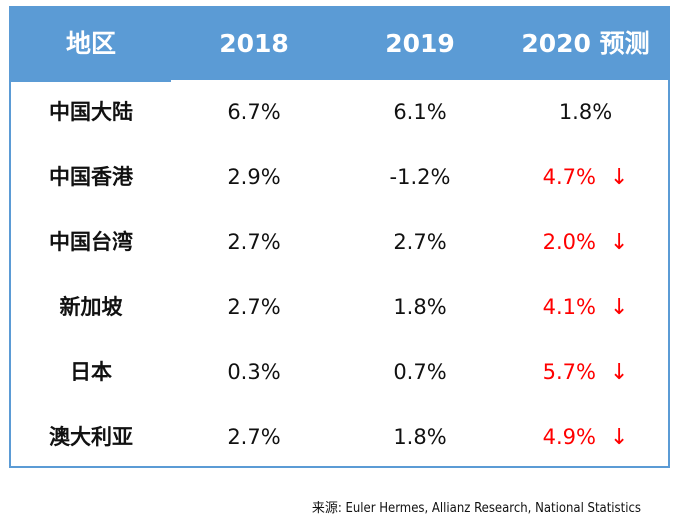 The height and width of the screenshot is (529, 683). Describe the element at coordinates (254, 177) in the screenshot. I see `row-2018: 2.9%` at that location.